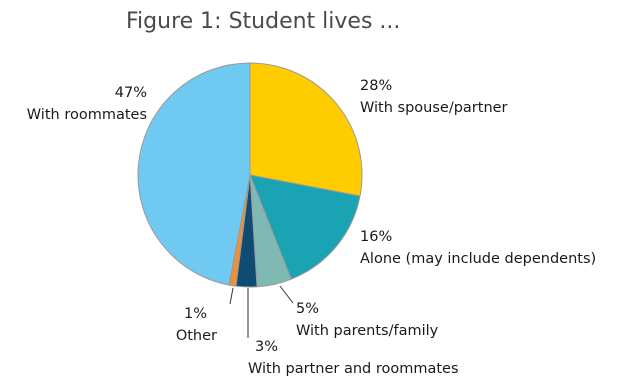 Image resolution: width=618 pixels, height=379 pixels. What do you see at coordinates (434, 108) in the screenshot?
I see `slice-category-label: With spouse/partner` at bounding box center [434, 108].